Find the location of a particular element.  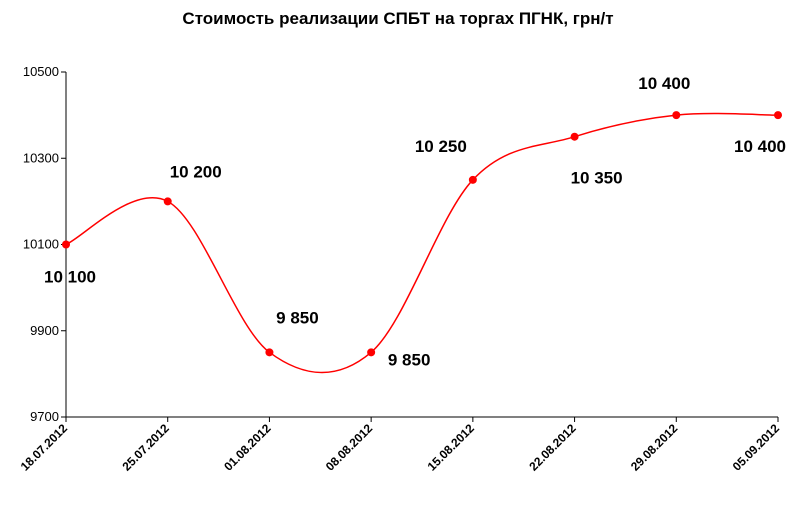

x-tick-label: 22.08.2012 is located at coordinates (552, 447).